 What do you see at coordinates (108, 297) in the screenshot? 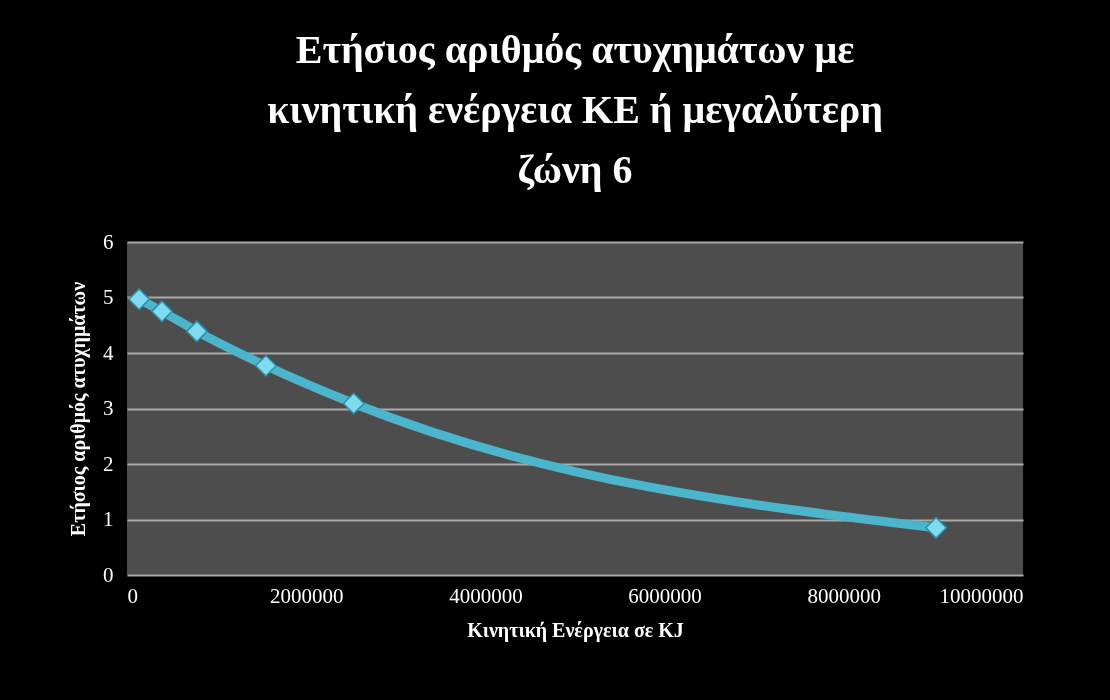
I see `y-tick-label: 5` at bounding box center [108, 297].